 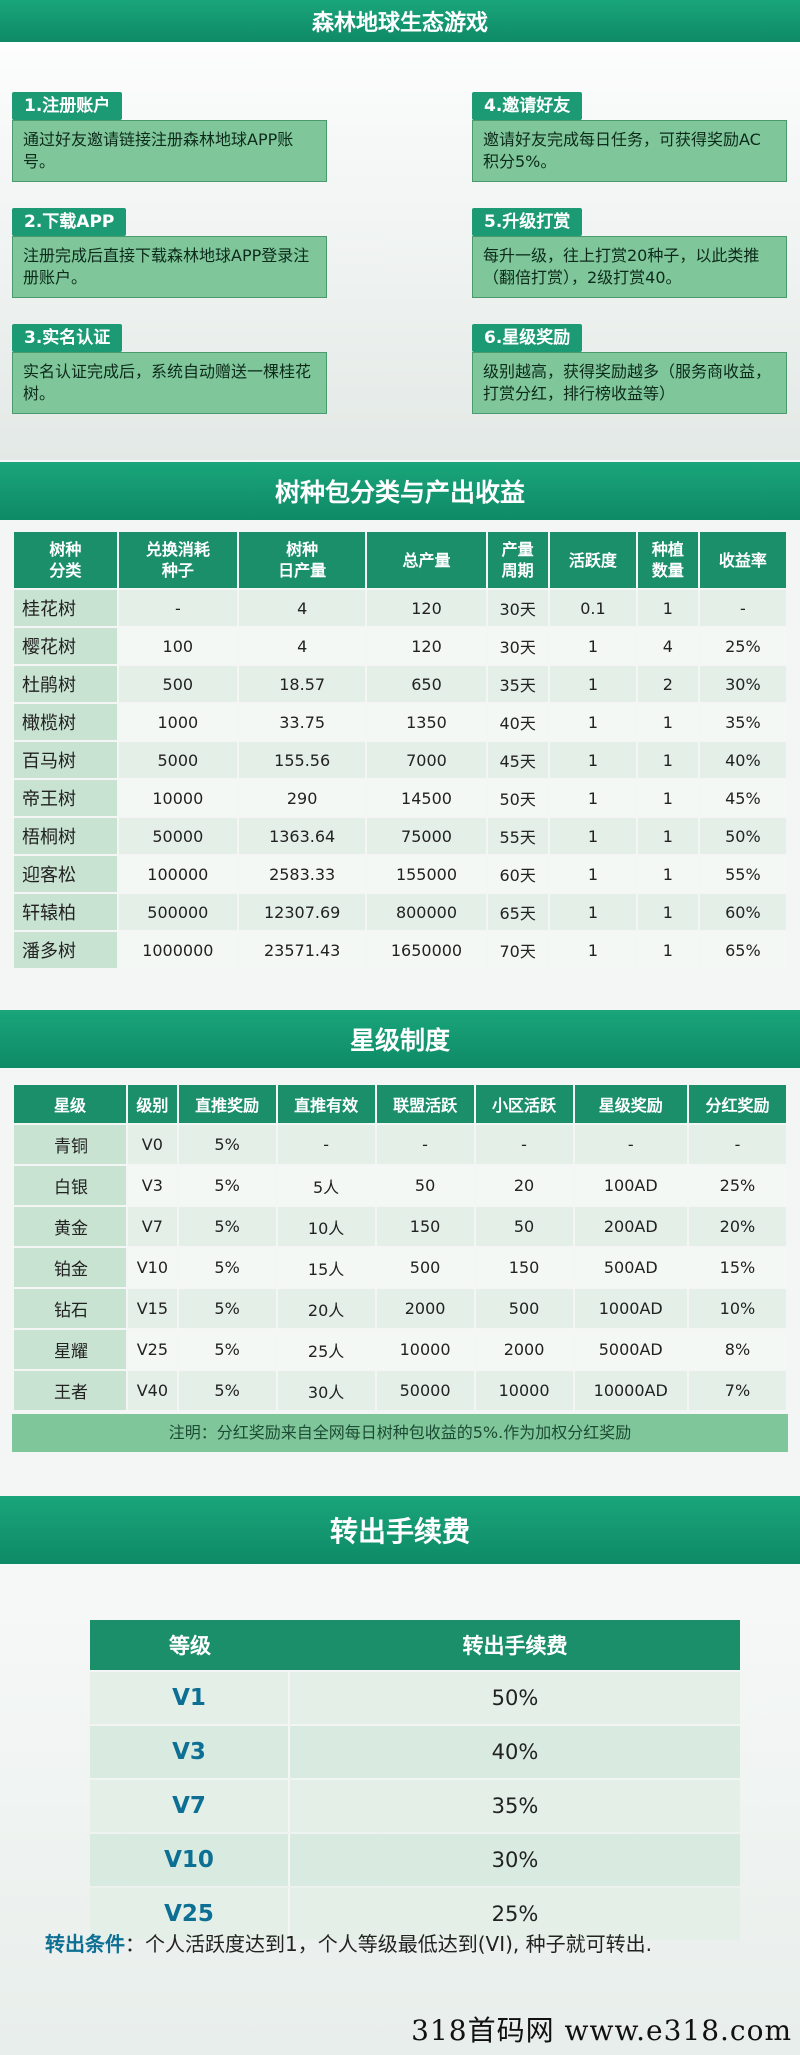 What do you see at coordinates (425, 1308) in the screenshot?
I see `table-cell: 2000` at bounding box center [425, 1308].